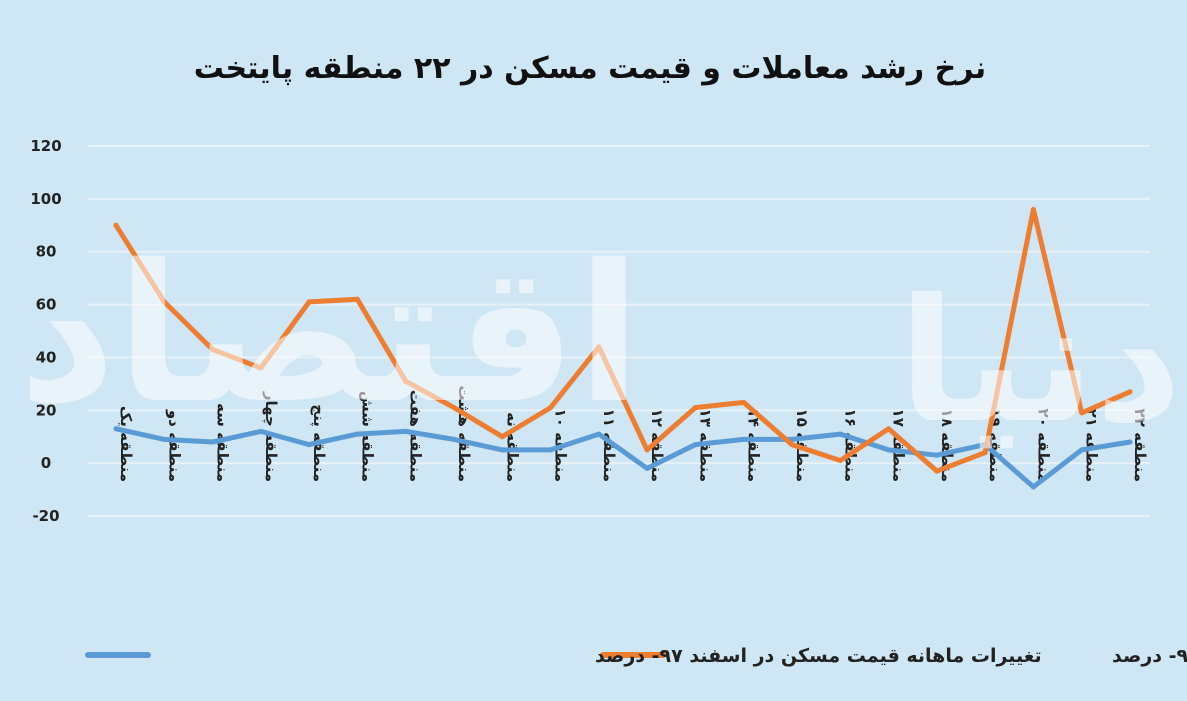 The height and width of the screenshot is (701, 1187). What do you see at coordinates (416, 436) in the screenshot?
I see `x-tick-label: منطقه هفت` at bounding box center [416, 436].